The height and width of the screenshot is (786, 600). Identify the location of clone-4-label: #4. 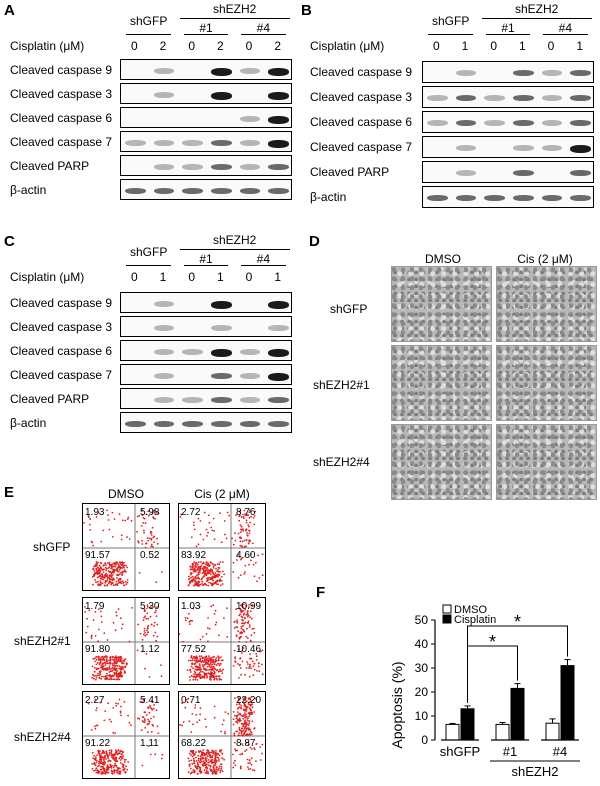
(263, 28).